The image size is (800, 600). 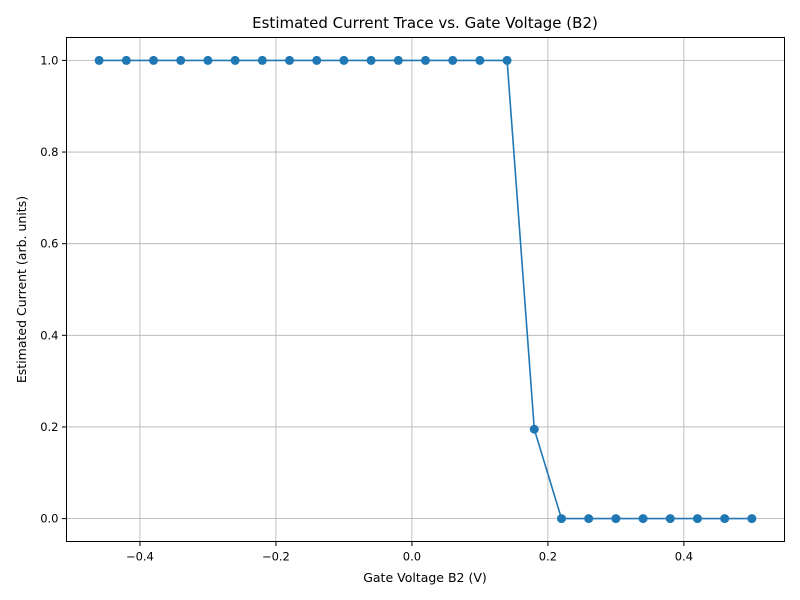 I want to click on x-tick-label: 0.0, so click(x=412, y=557).